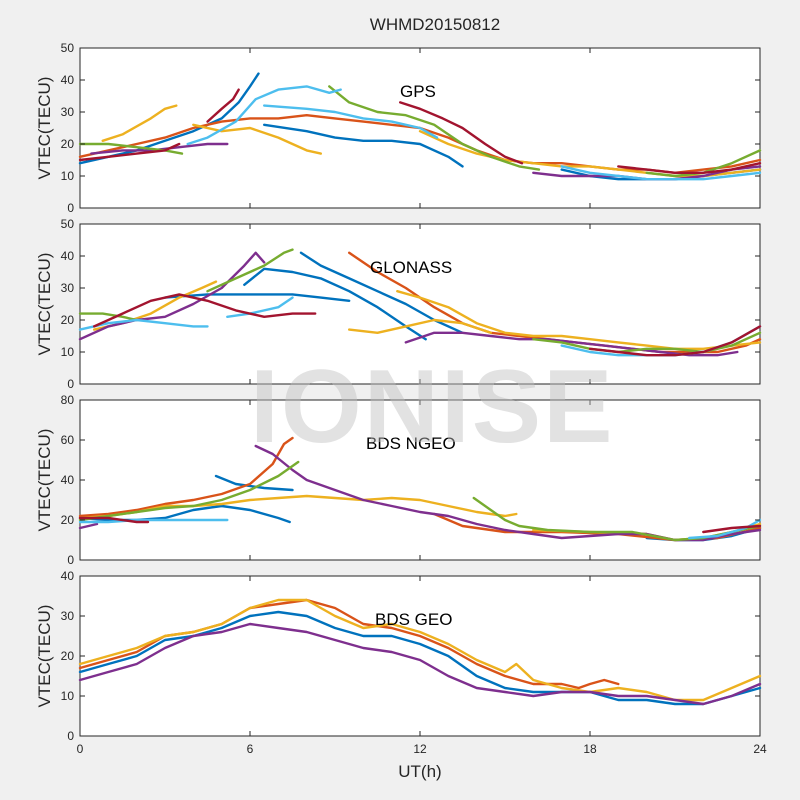 This screenshot has height=800, width=800. I want to click on x-axis-label: UT(h), so click(419, 771).